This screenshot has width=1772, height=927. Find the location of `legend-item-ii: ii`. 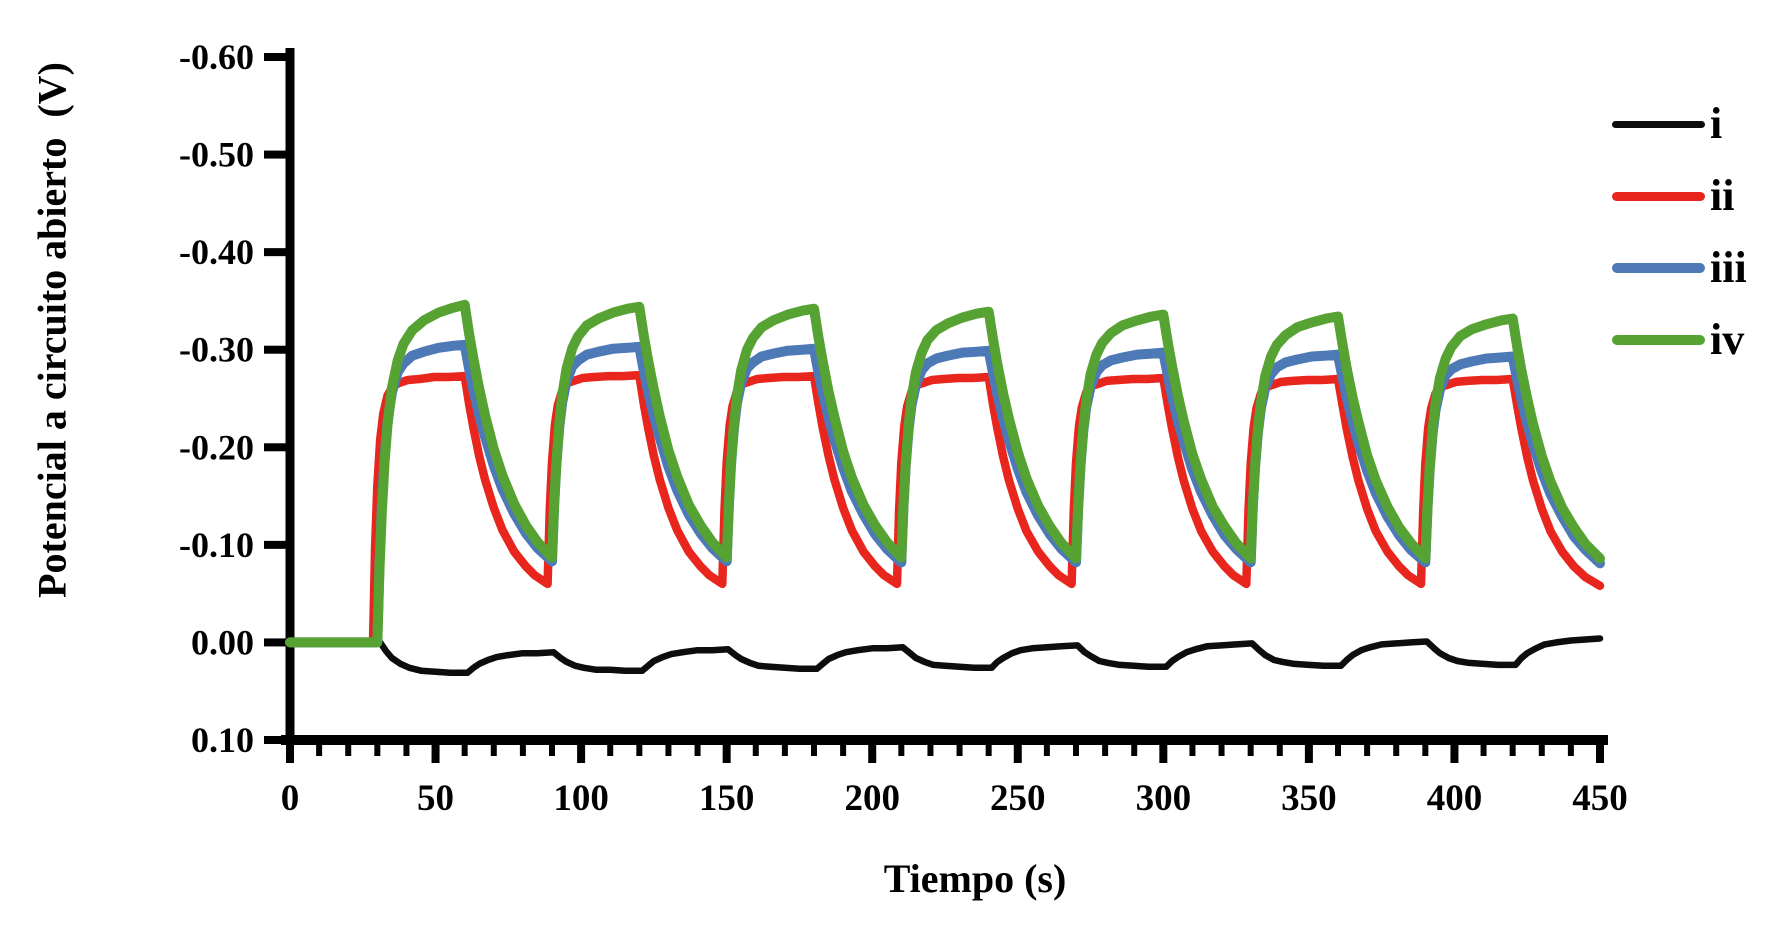

legend-item-ii: ii is located at coordinates (1679, 196).